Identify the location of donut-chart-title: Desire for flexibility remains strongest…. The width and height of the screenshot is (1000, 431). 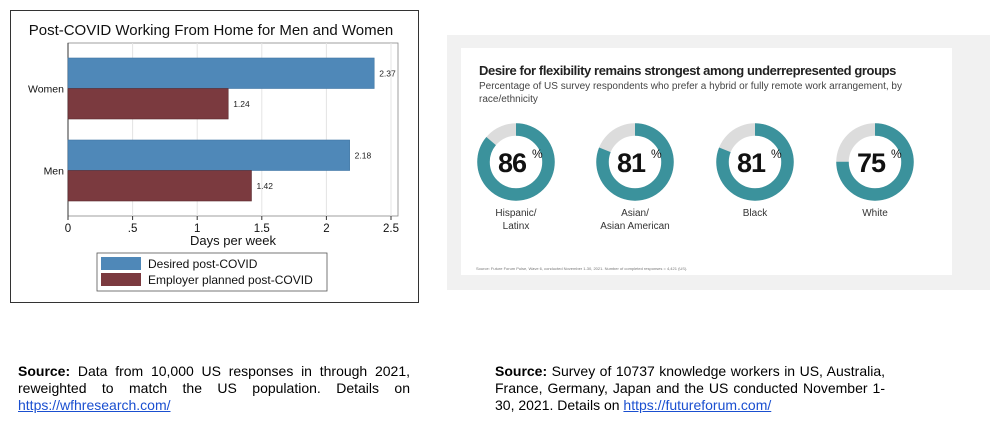
(687, 70).